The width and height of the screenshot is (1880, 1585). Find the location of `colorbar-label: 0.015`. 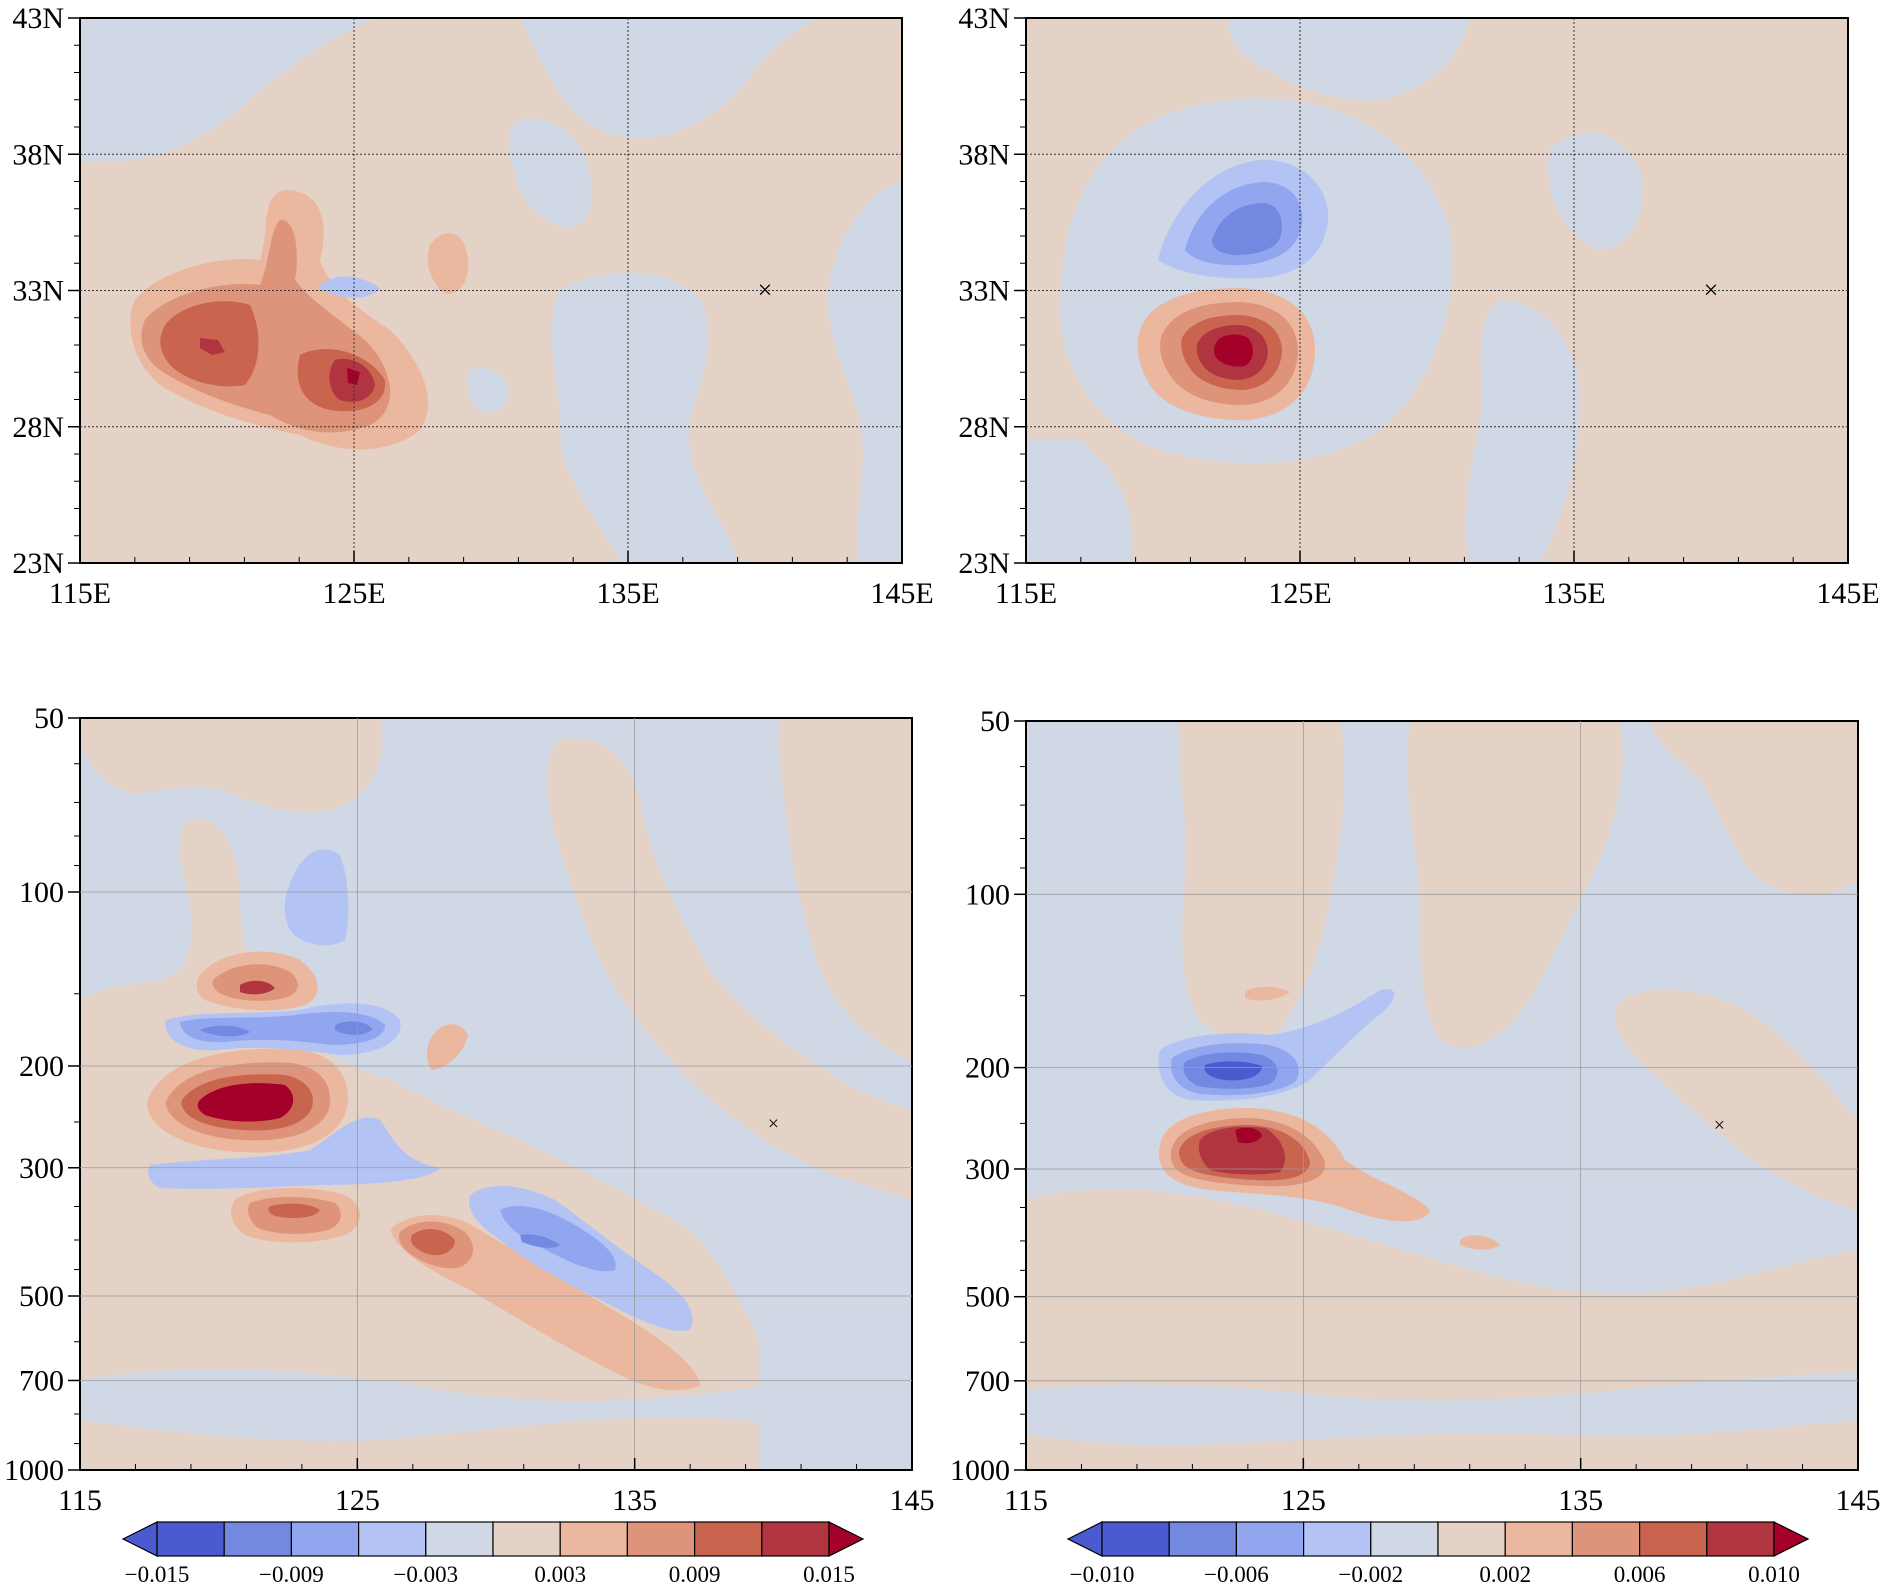

colorbar-label: 0.015 is located at coordinates (829, 1573).